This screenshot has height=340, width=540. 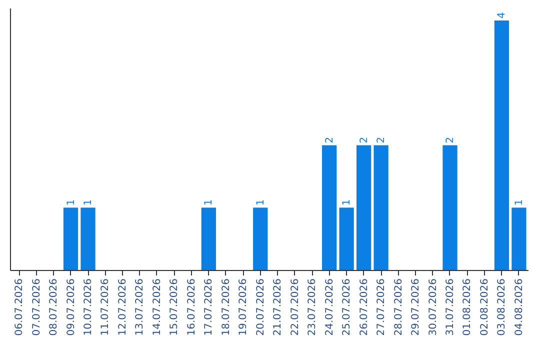 I want to click on x-tick-label: 29.07.2026, so click(x=416, y=307).